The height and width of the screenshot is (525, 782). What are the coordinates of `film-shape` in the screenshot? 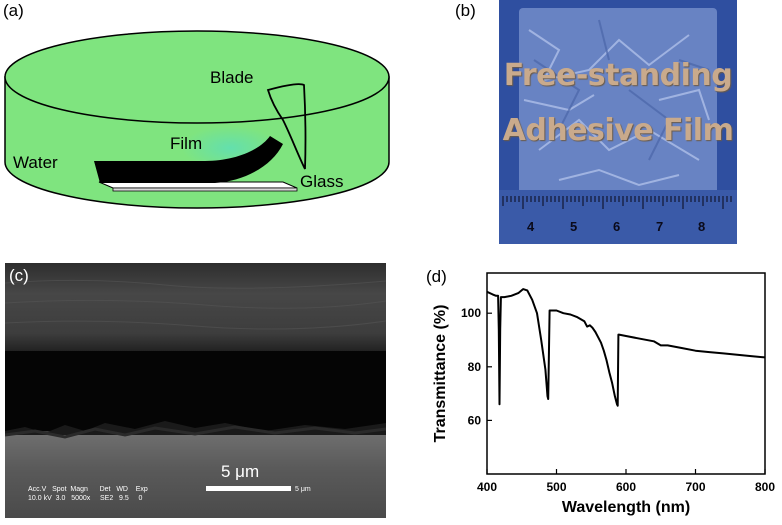 It's located at (188, 159).